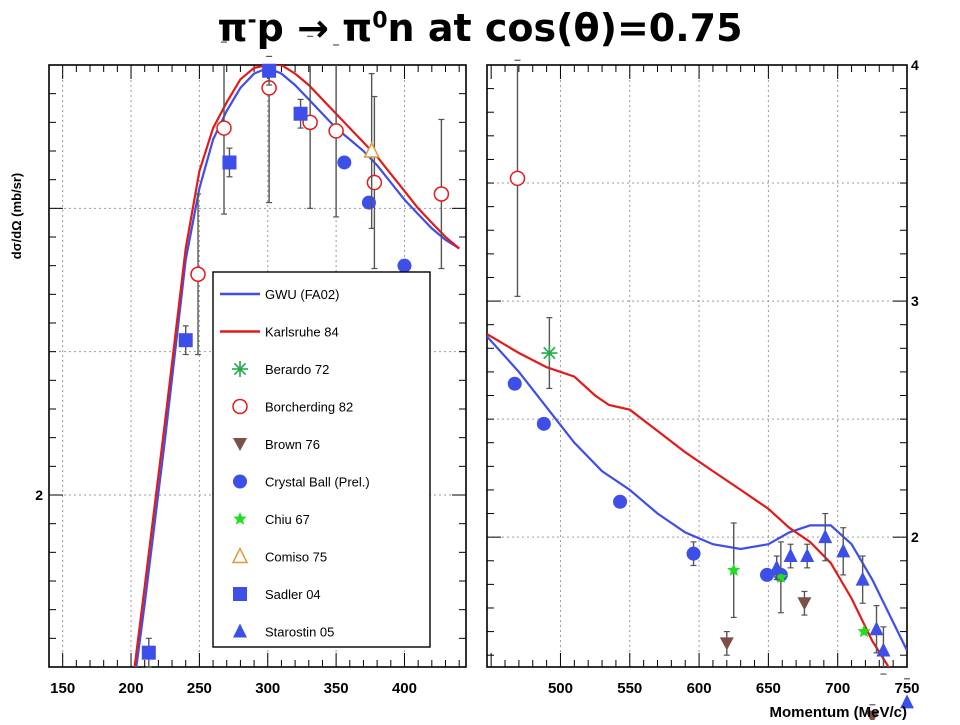 This screenshot has height=725, width=960. I want to click on legend-gwu-fa02-label: GWU (FA02), so click(302, 294).